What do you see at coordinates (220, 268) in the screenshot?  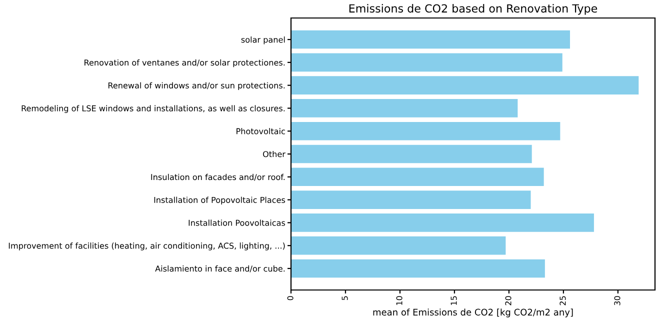 I see `y-tick-label: Aislamiento in face and/or cube.` at bounding box center [220, 268].